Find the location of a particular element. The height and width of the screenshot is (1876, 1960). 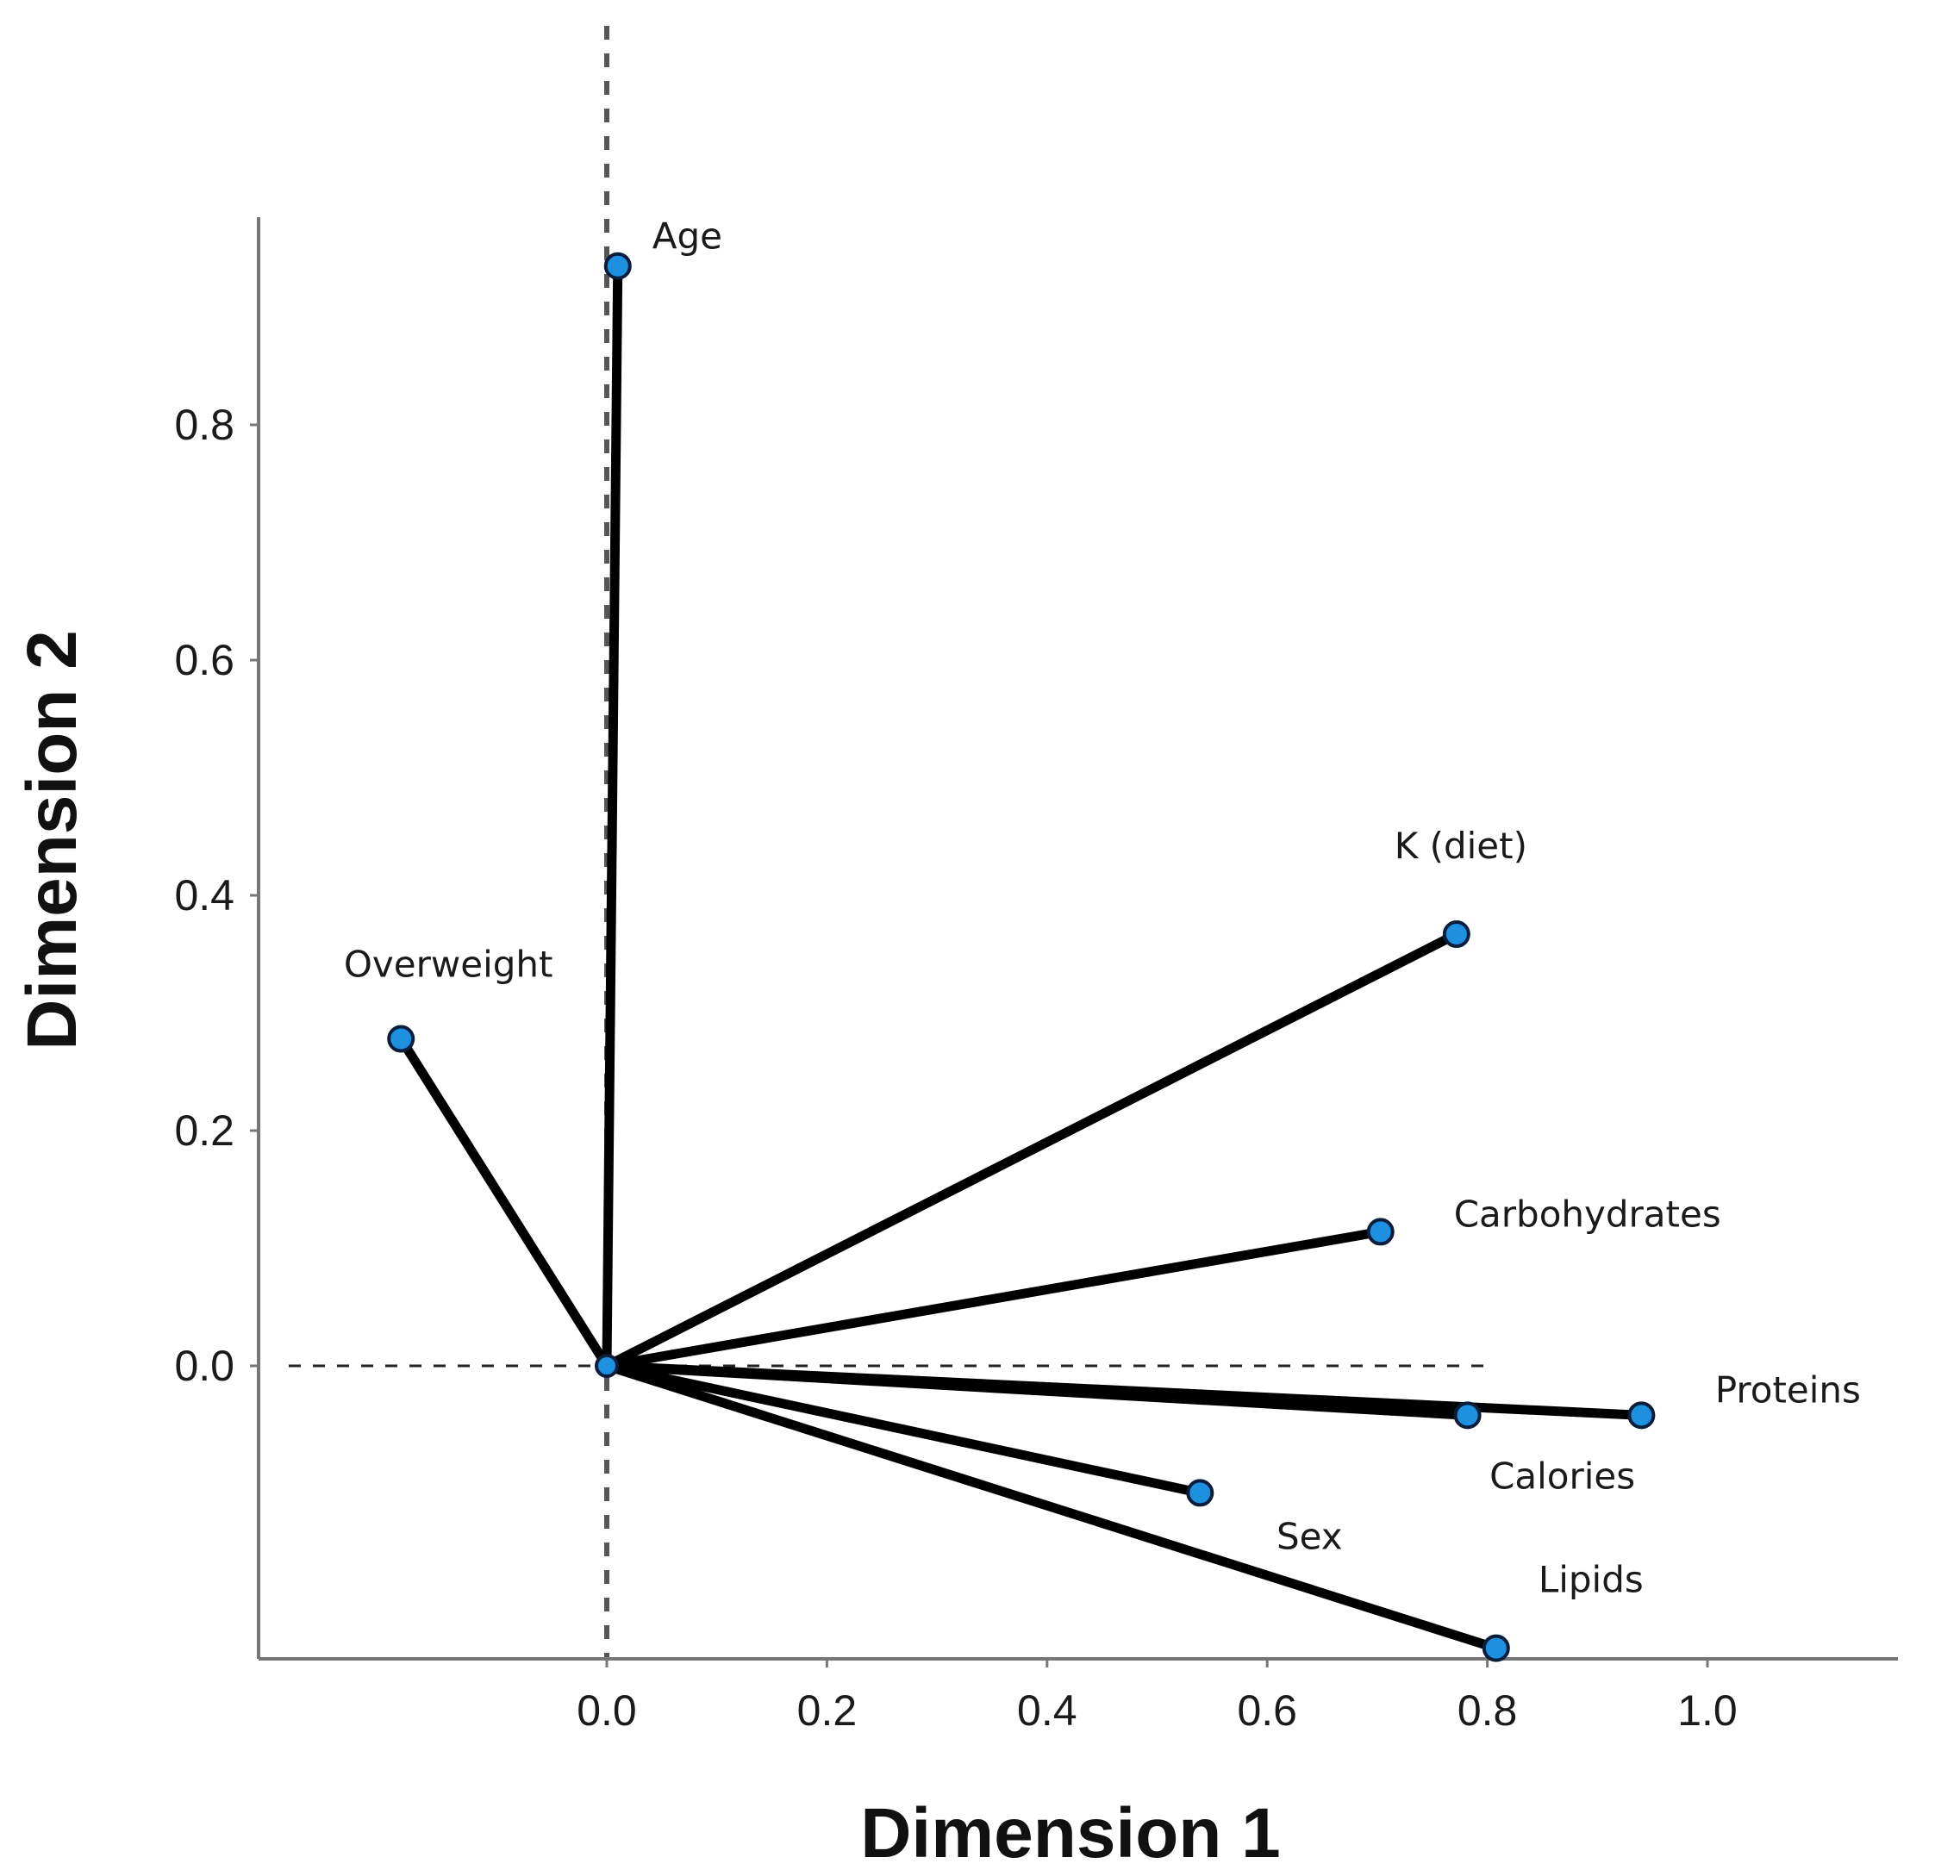

label-overweight: Overweight is located at coordinates (449, 965).